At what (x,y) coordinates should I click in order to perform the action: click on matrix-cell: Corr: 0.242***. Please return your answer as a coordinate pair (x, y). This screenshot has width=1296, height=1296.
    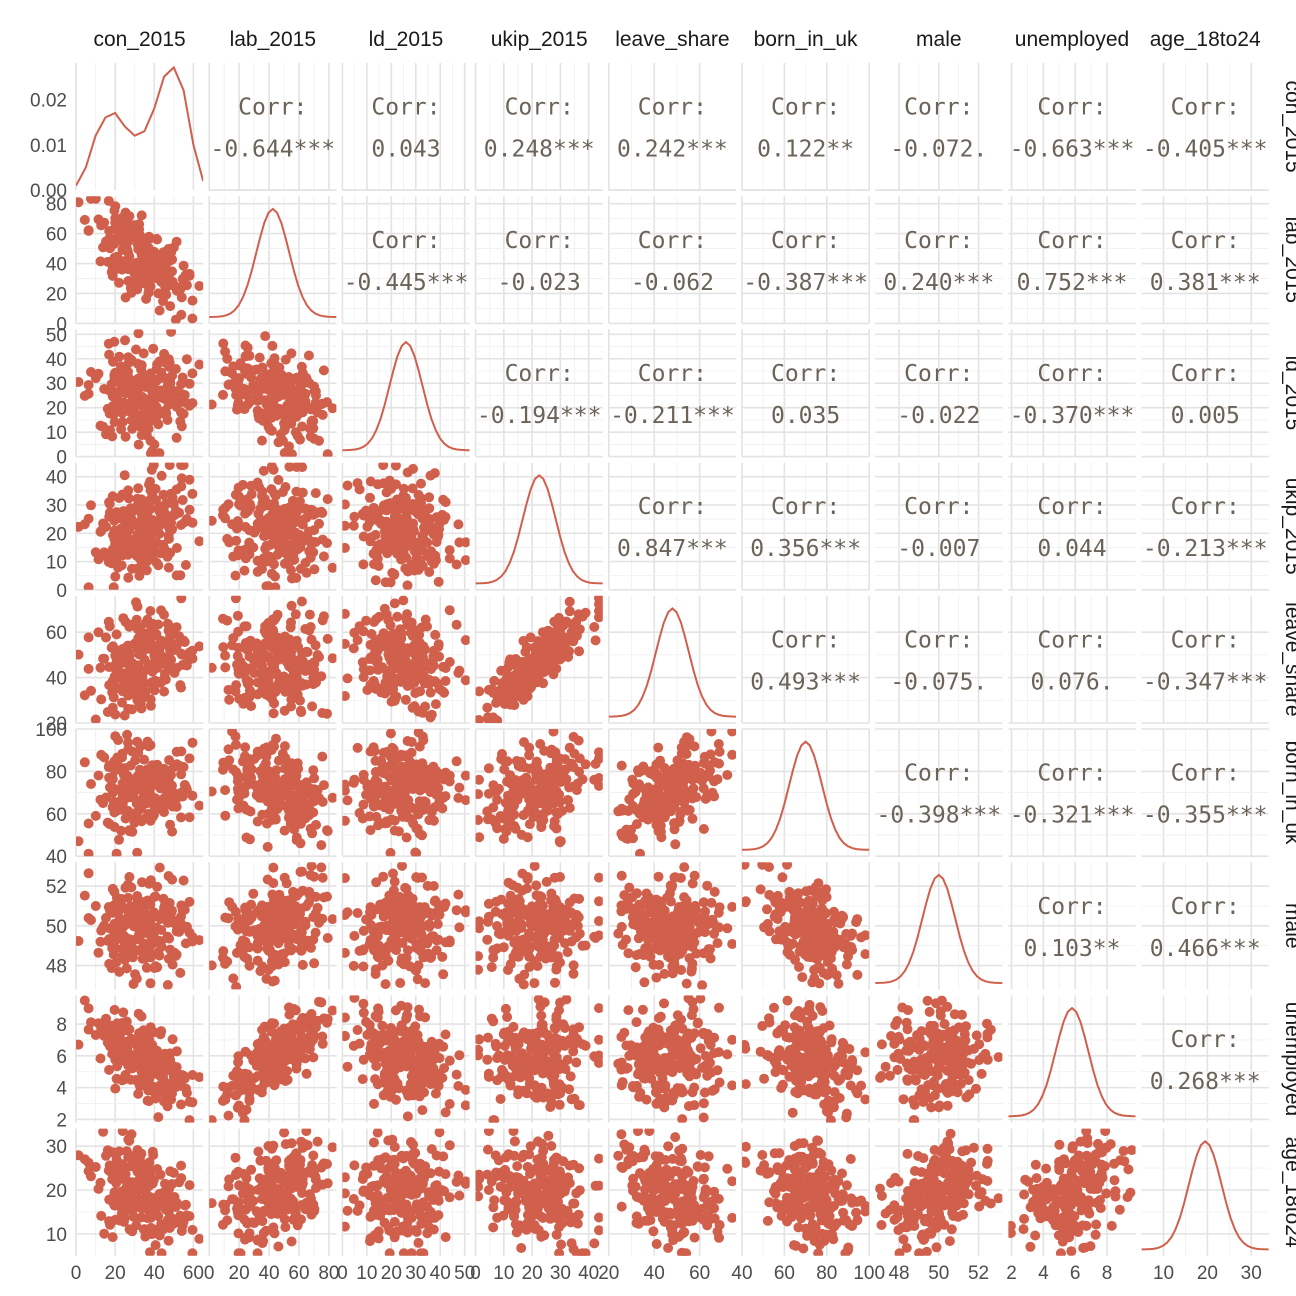
    Looking at the image, I should click on (671, 127).